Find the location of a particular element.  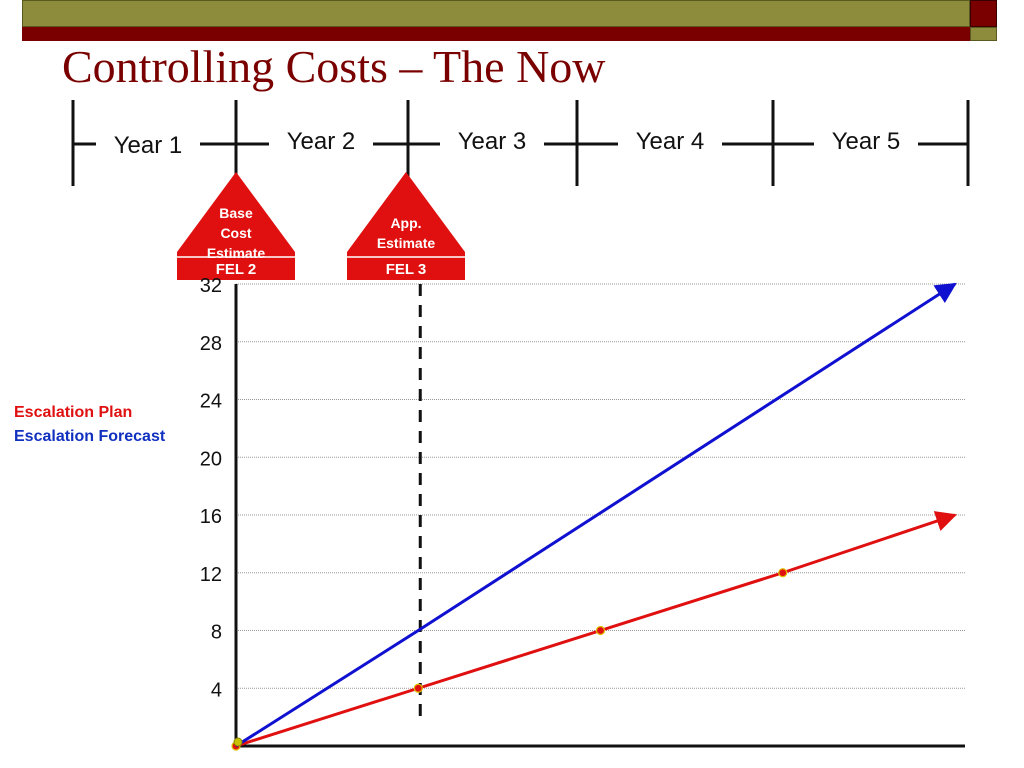

milestone-tag: FEL 3 is located at coordinates (406, 269).